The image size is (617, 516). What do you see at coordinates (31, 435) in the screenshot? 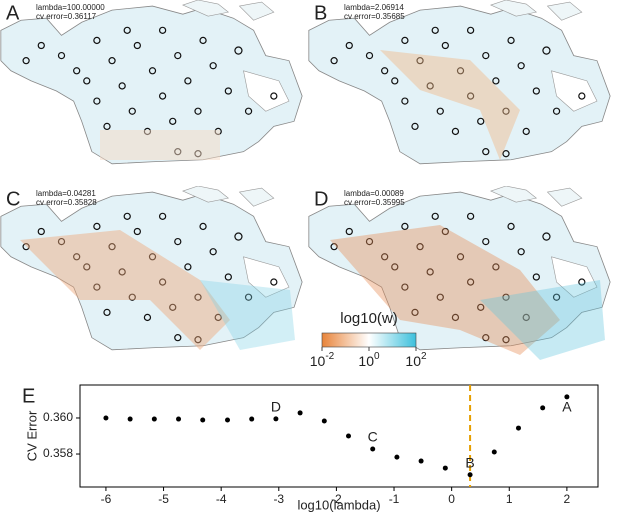
I see `y-axis-label: CV Error` at bounding box center [31, 435].